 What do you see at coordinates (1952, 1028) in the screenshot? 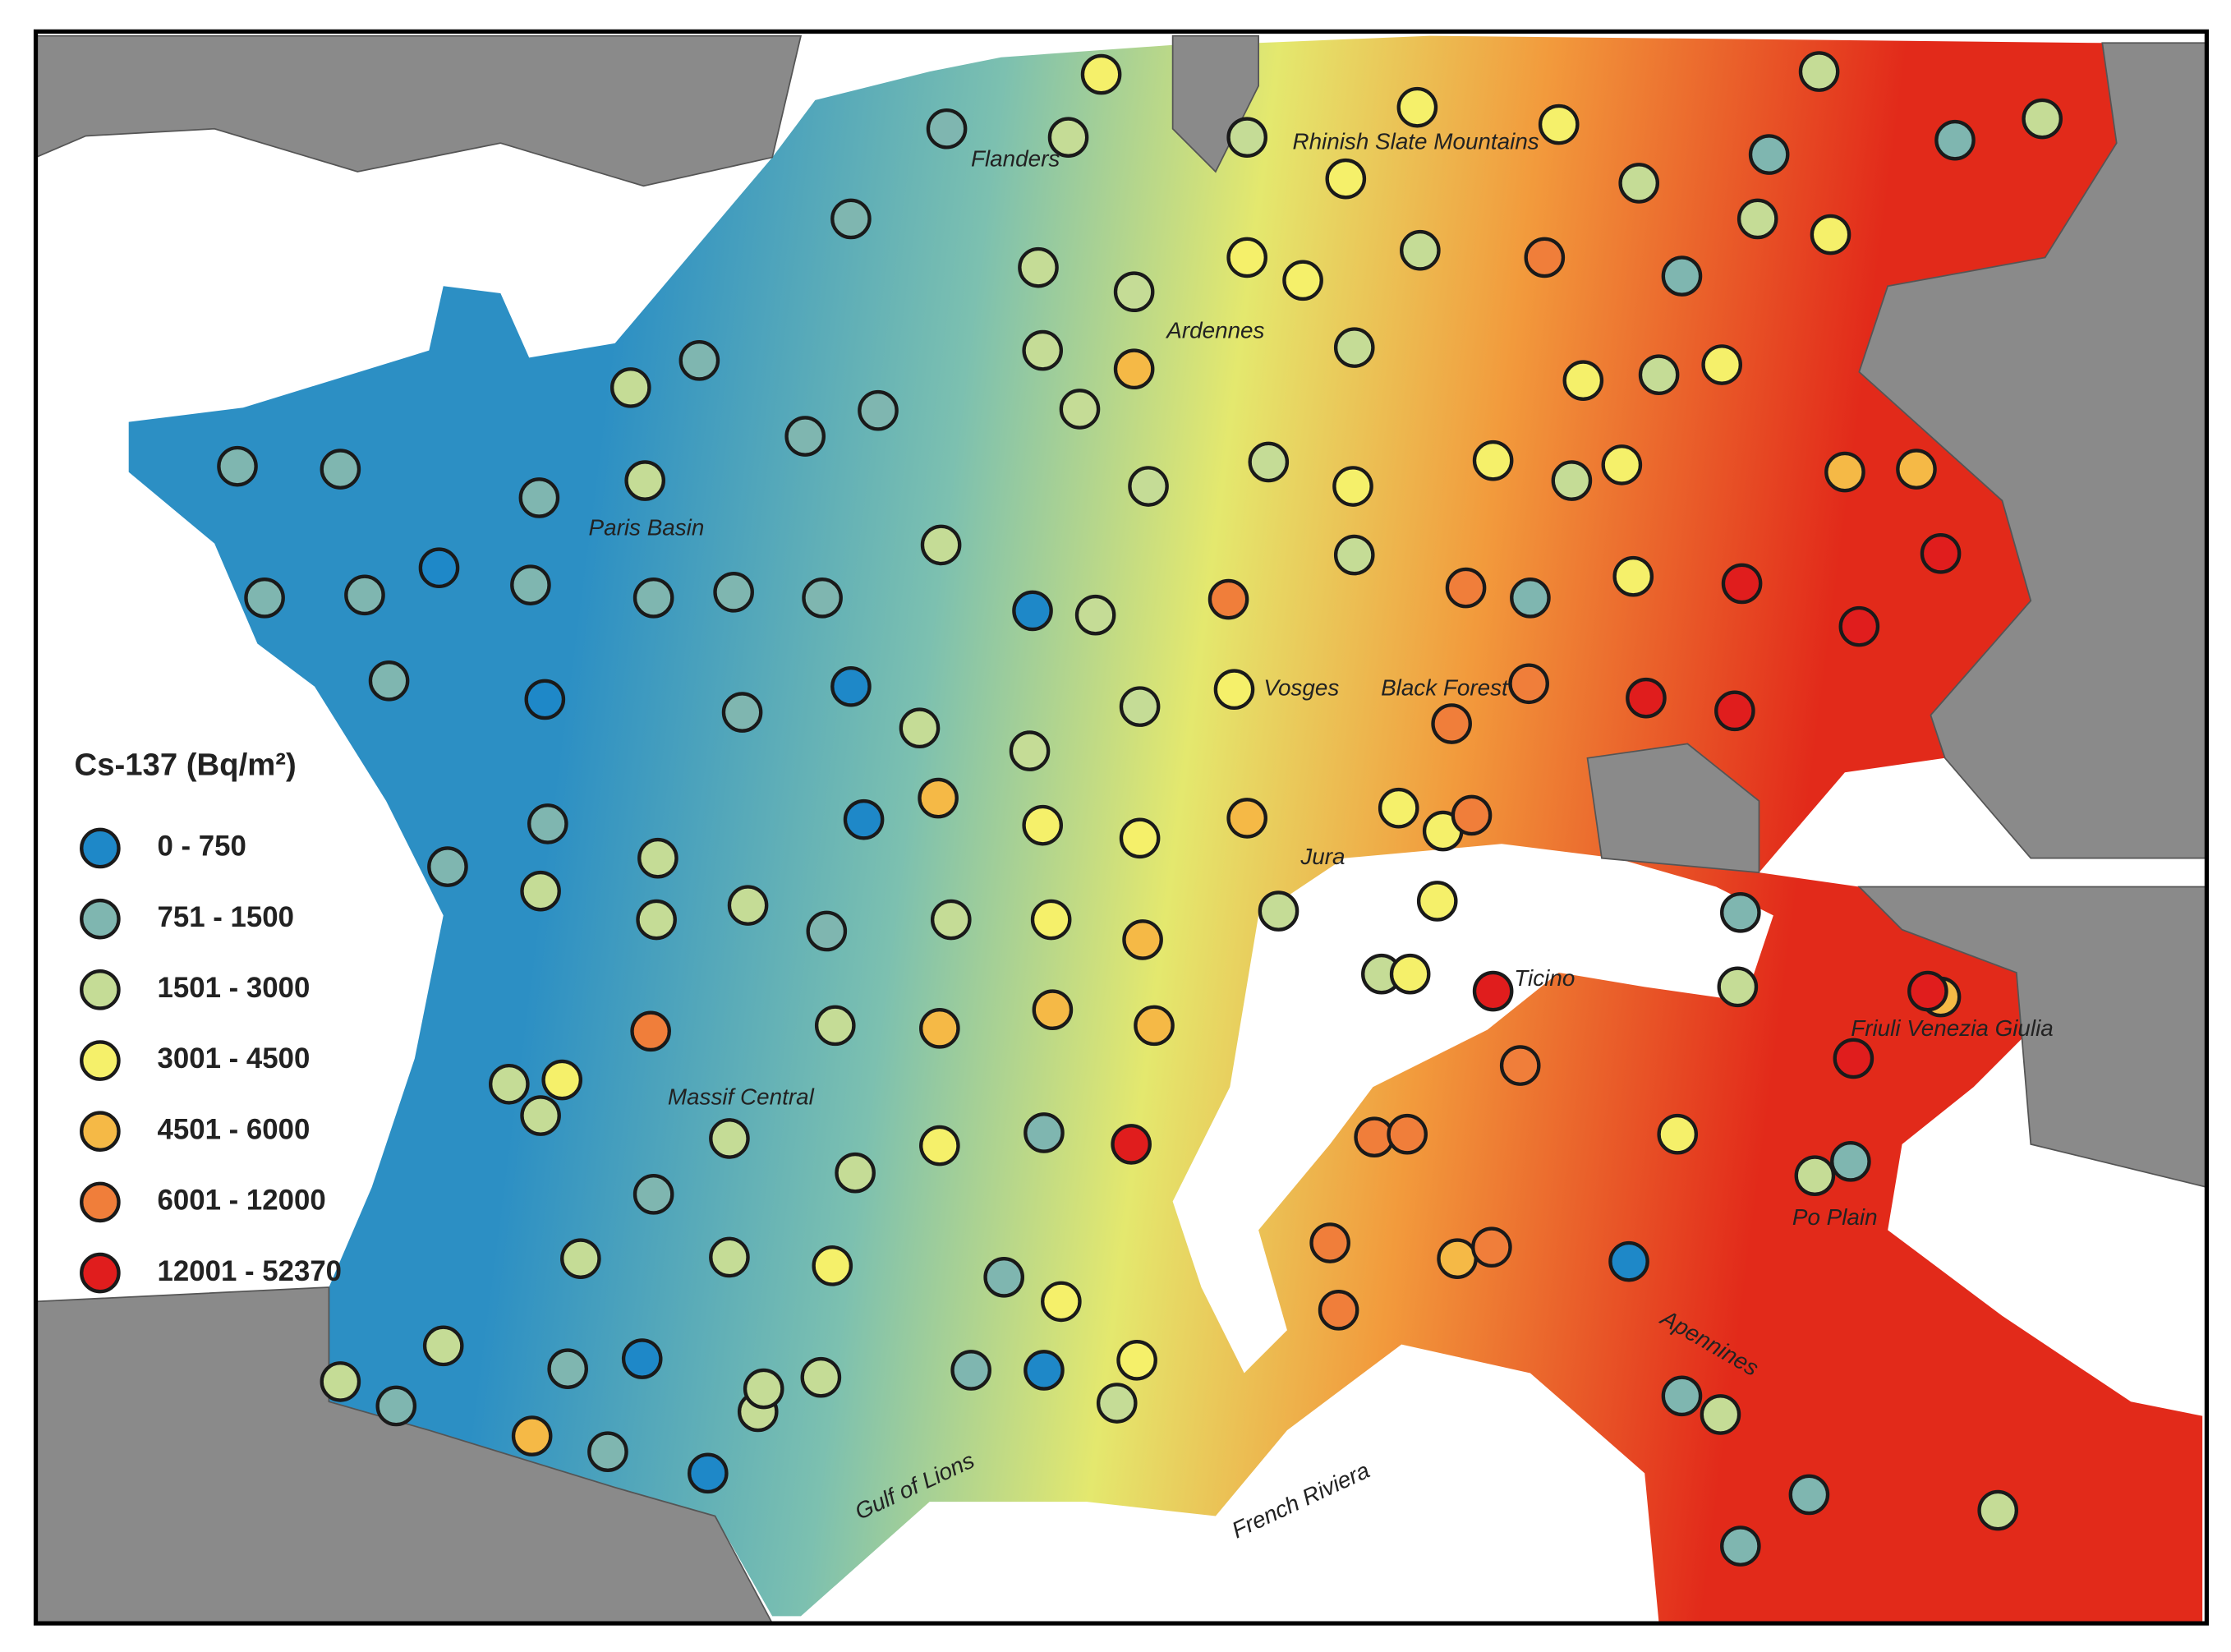
I see `region-label: Friuli Venezia Giulia` at bounding box center [1952, 1028].